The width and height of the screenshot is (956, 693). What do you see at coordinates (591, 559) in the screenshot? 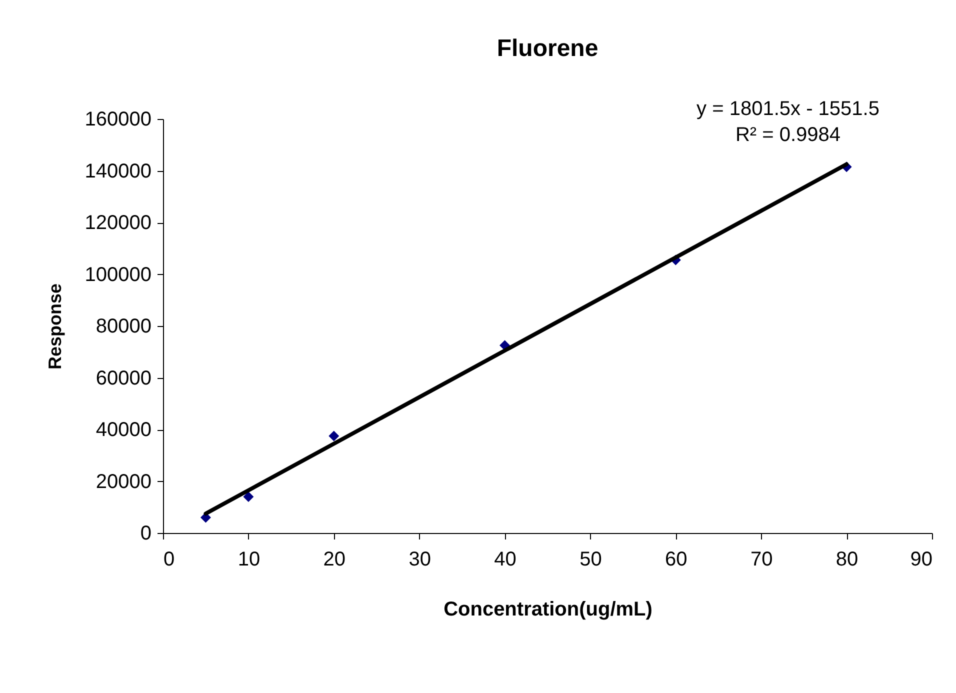
I see `x-tick-label: 50` at bounding box center [591, 559].